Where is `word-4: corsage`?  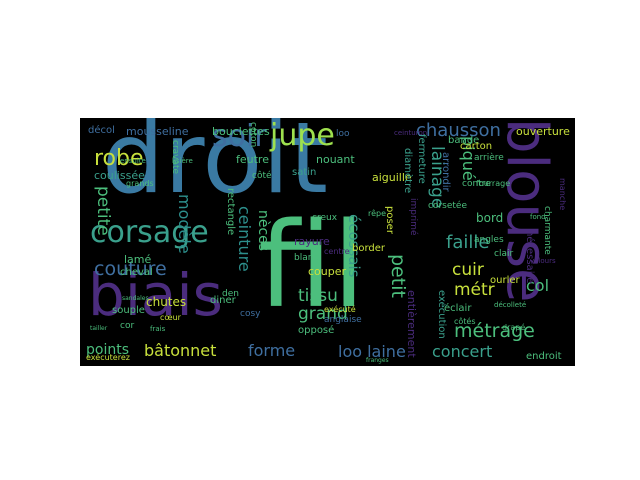 word-4: corsage is located at coordinates (149, 232).